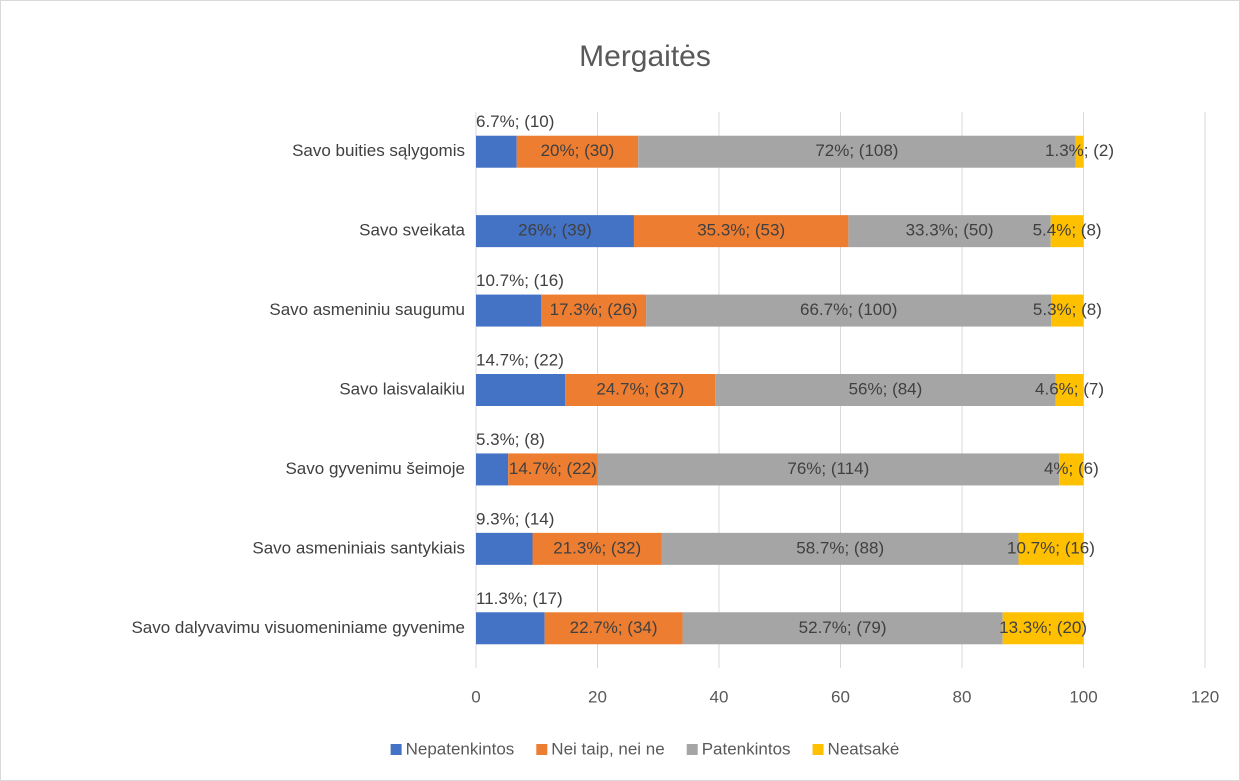 The image size is (1240, 781). Describe the element at coordinates (378, 150) in the screenshot. I see `y-tick-label: Savo buities sąlygomis` at that location.